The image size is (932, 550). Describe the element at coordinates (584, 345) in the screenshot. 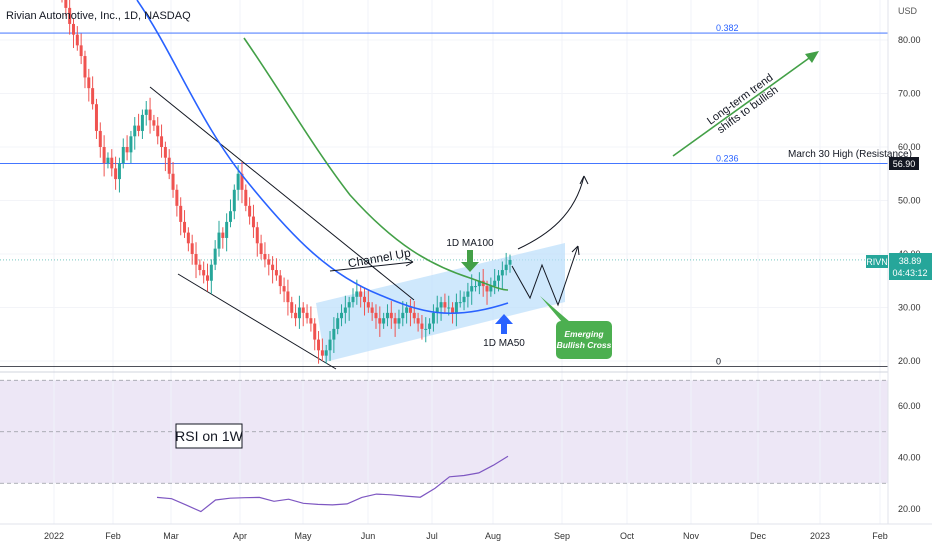

I see `cross-callout-line-2: Bullish Cross` at that location.